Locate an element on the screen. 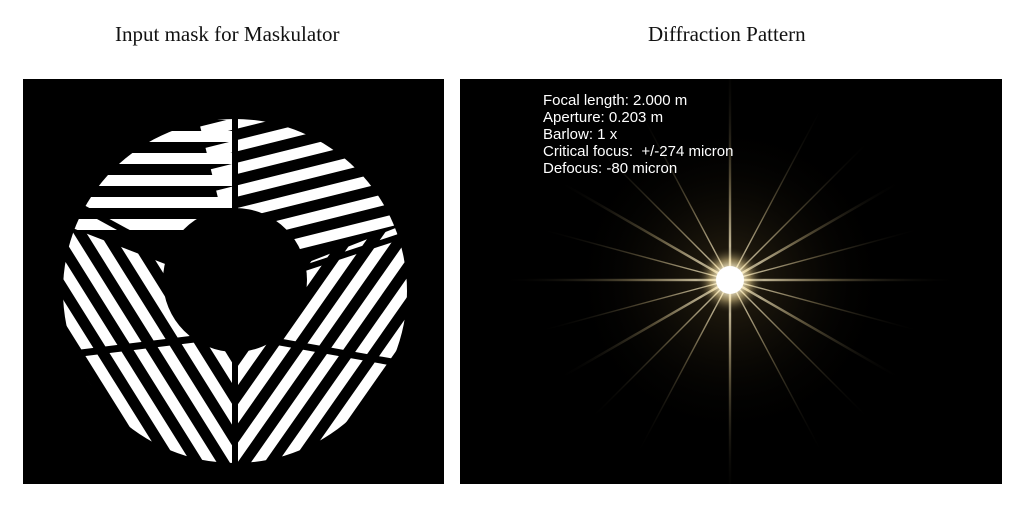  mask-title: Input mask for Maskulator is located at coordinates (227, 34).